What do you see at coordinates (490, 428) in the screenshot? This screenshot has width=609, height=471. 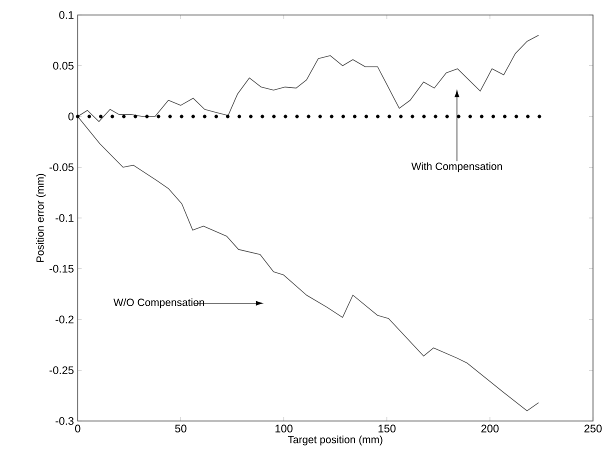 I see `x-tick-label: 200` at bounding box center [490, 428].